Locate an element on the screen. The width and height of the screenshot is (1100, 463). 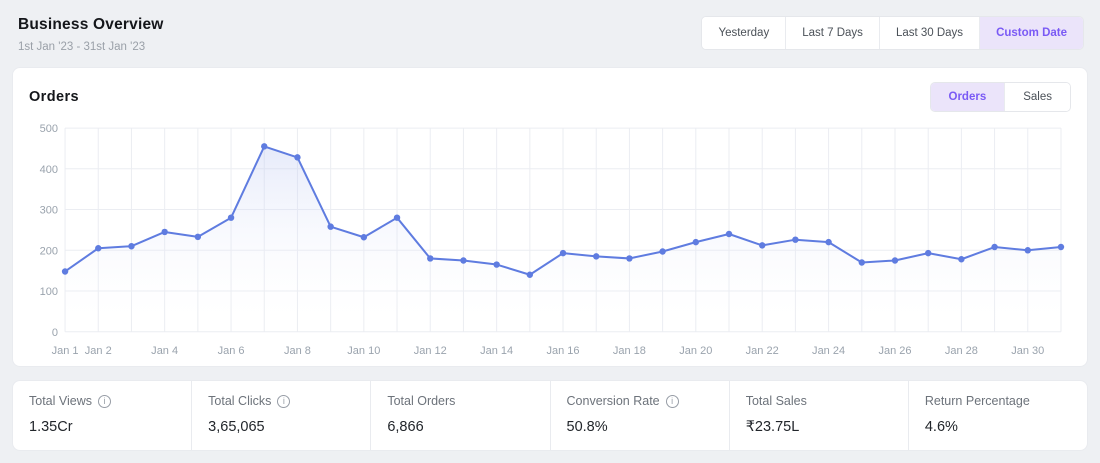
toggle-sales-button: Sales is located at coordinates (1037, 97).